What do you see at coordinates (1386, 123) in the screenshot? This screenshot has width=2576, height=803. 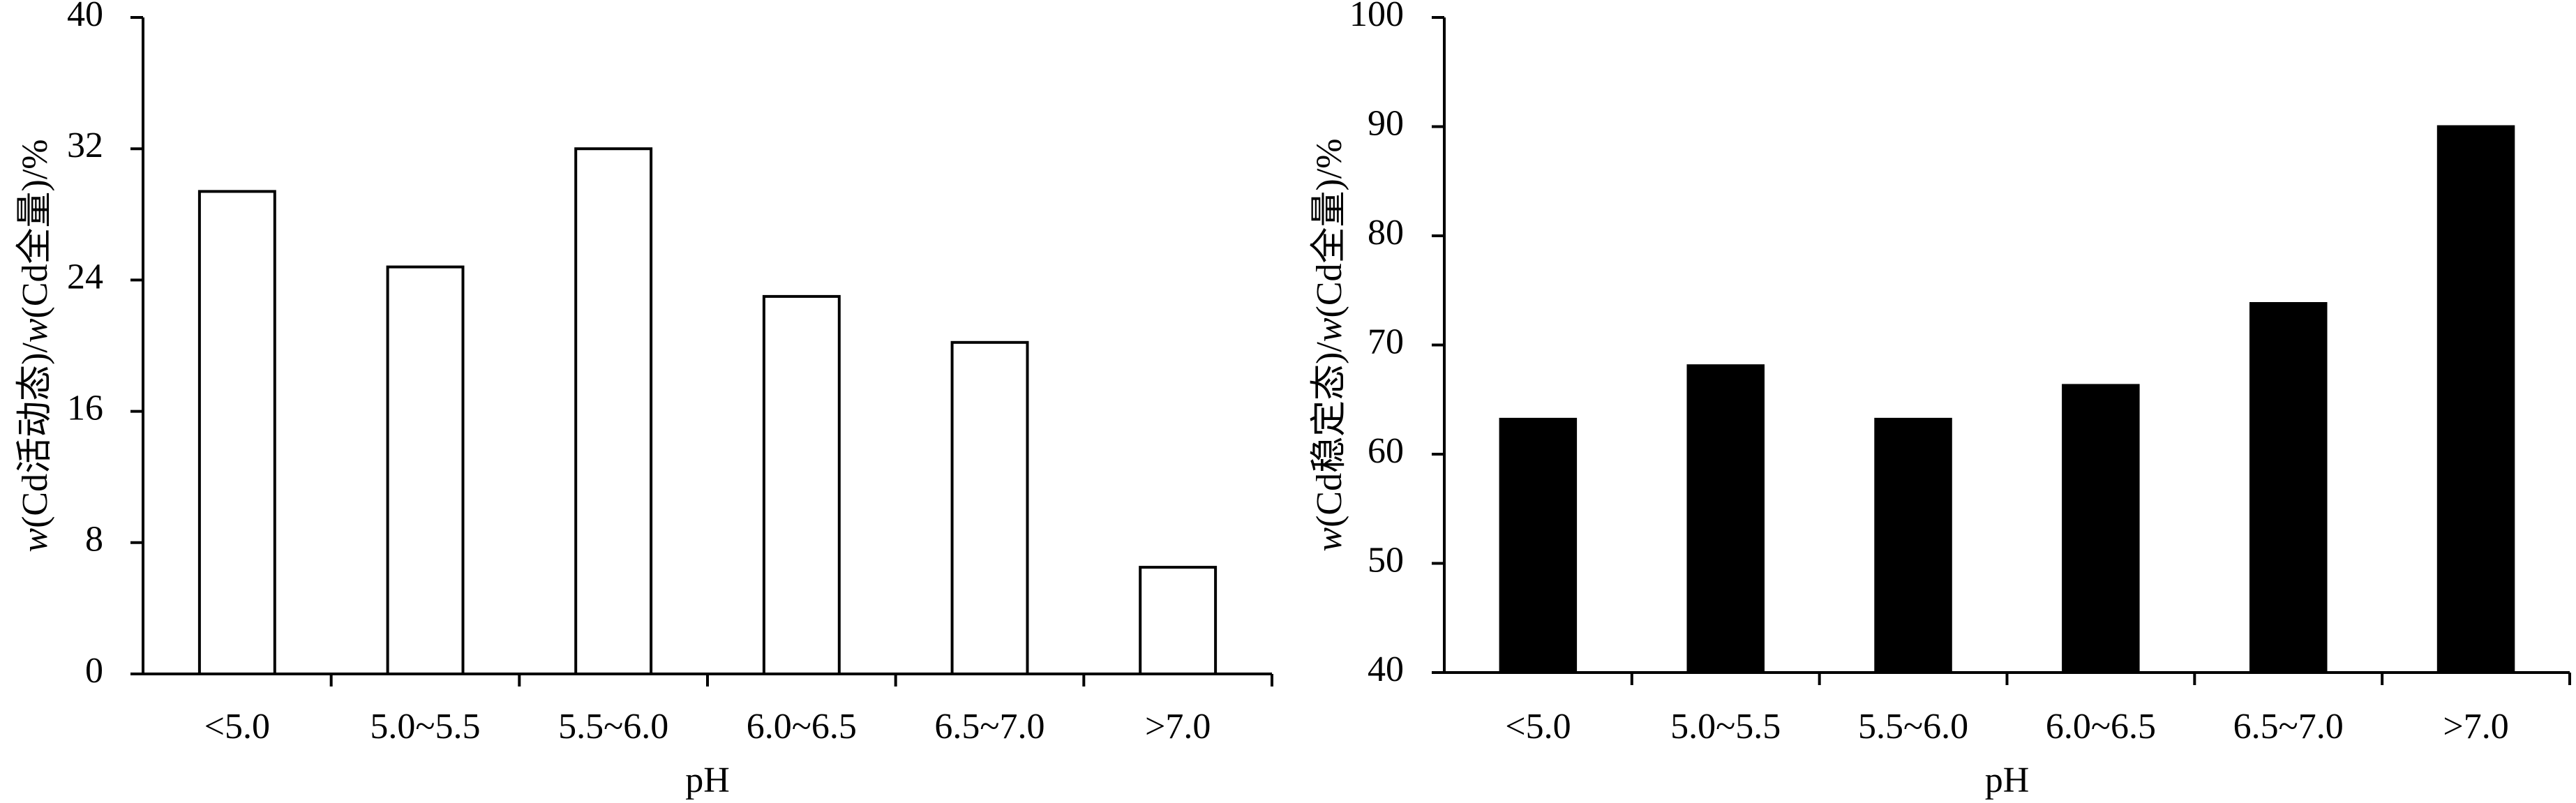 I see `y-tick-label-5: 90` at bounding box center [1386, 123].